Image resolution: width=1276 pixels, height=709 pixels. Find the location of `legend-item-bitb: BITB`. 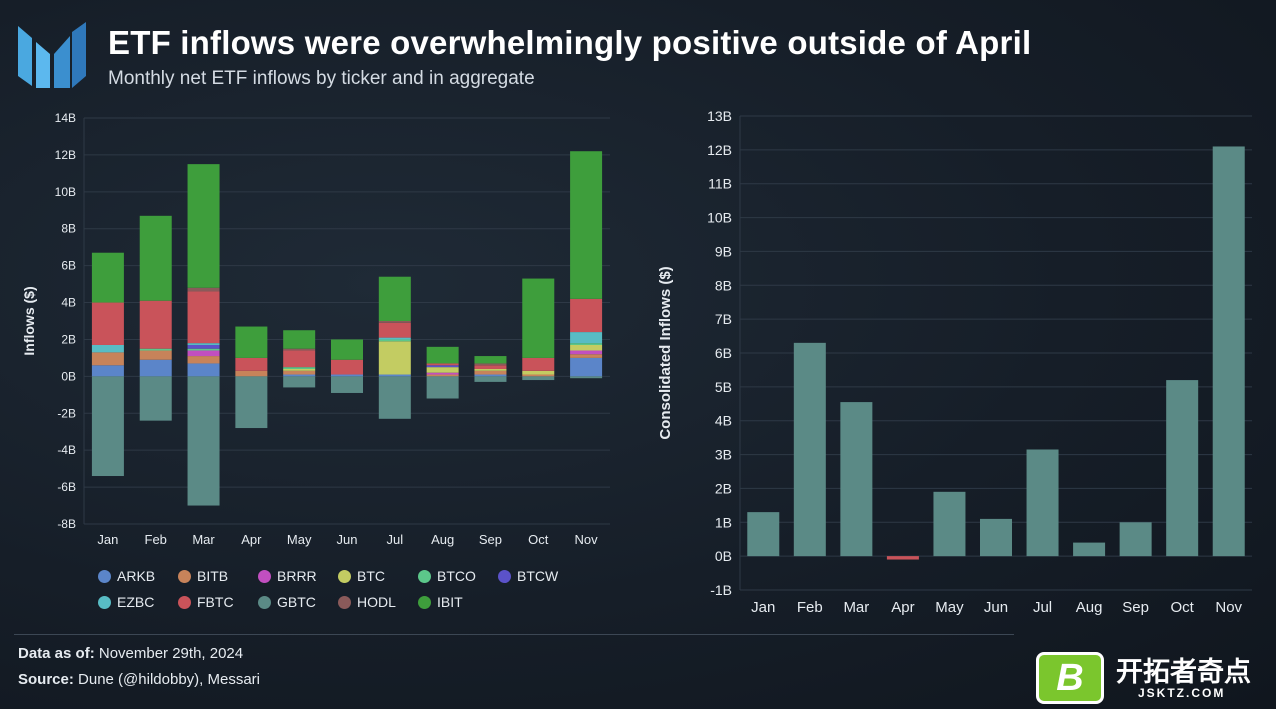

legend-item-bitb: BITB is located at coordinates (203, 576).